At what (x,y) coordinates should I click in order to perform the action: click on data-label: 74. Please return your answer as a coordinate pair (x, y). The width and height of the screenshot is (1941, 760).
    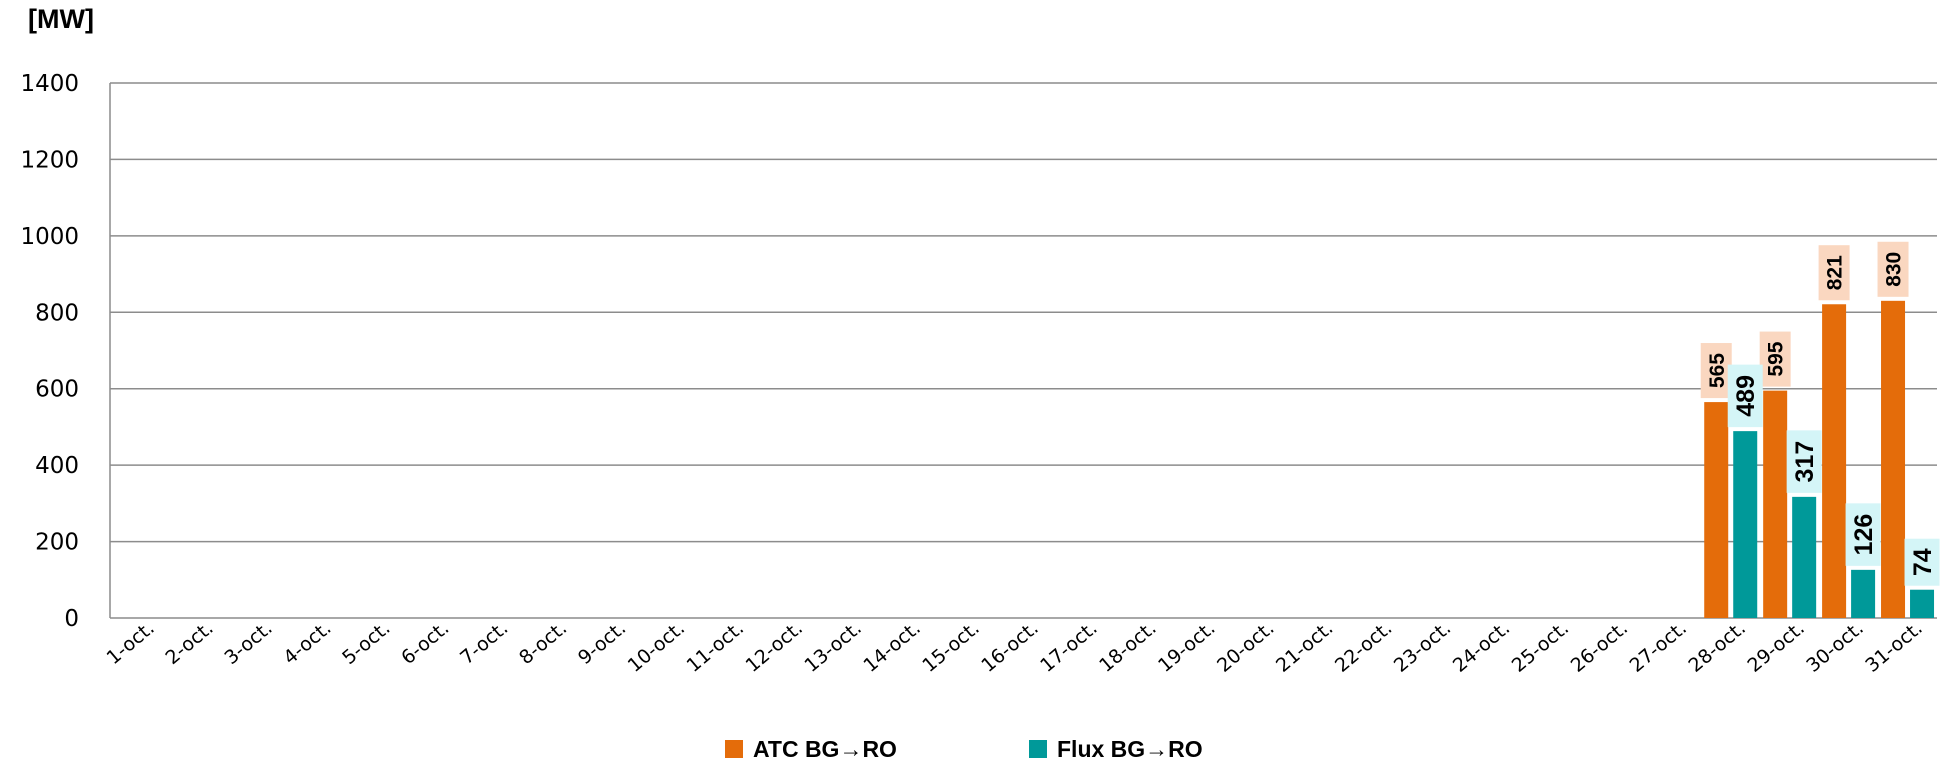
    Looking at the image, I should click on (1923, 562).